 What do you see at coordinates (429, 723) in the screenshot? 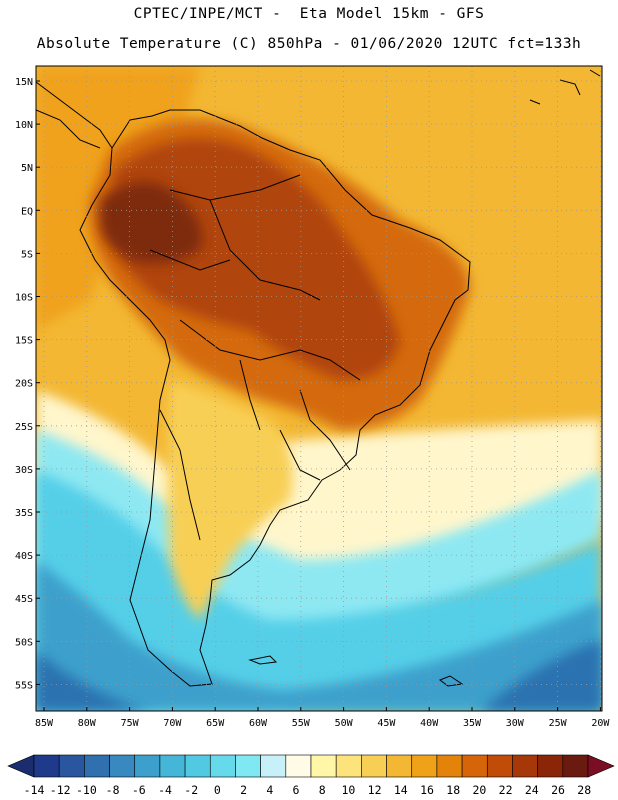
I see `longitude-tick-label: 40W` at bounding box center [429, 723].